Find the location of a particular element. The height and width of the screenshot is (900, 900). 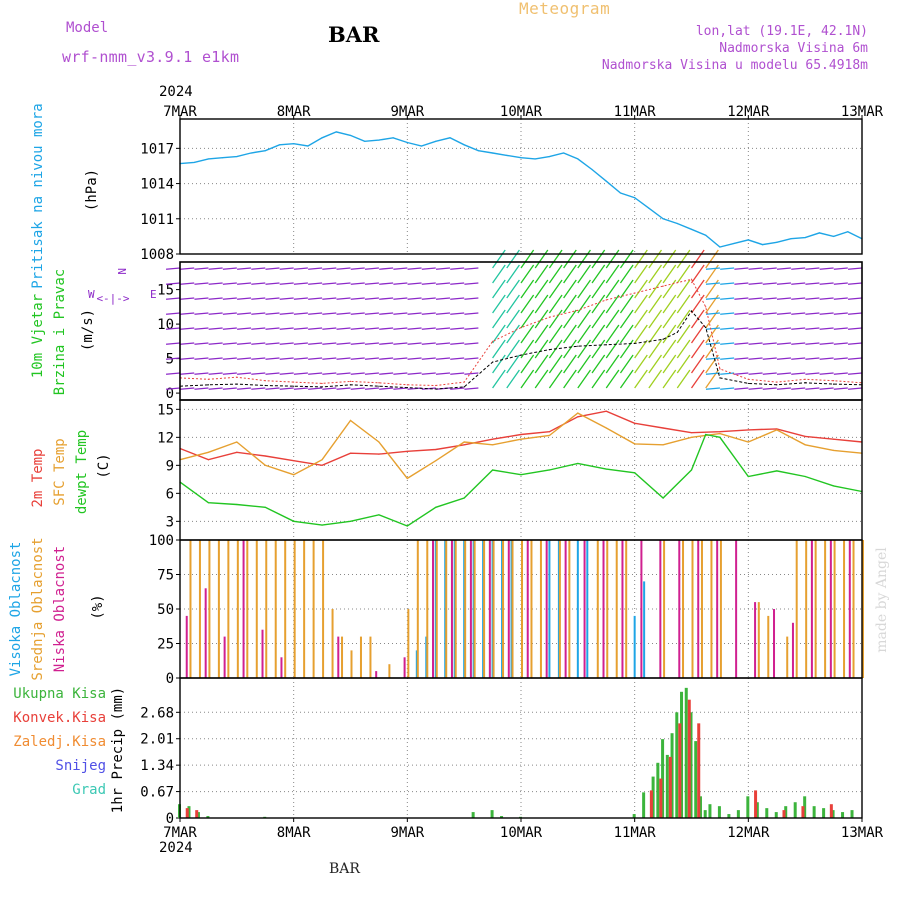

xtick-label-top: 8MAR is located at coordinates (294, 112).